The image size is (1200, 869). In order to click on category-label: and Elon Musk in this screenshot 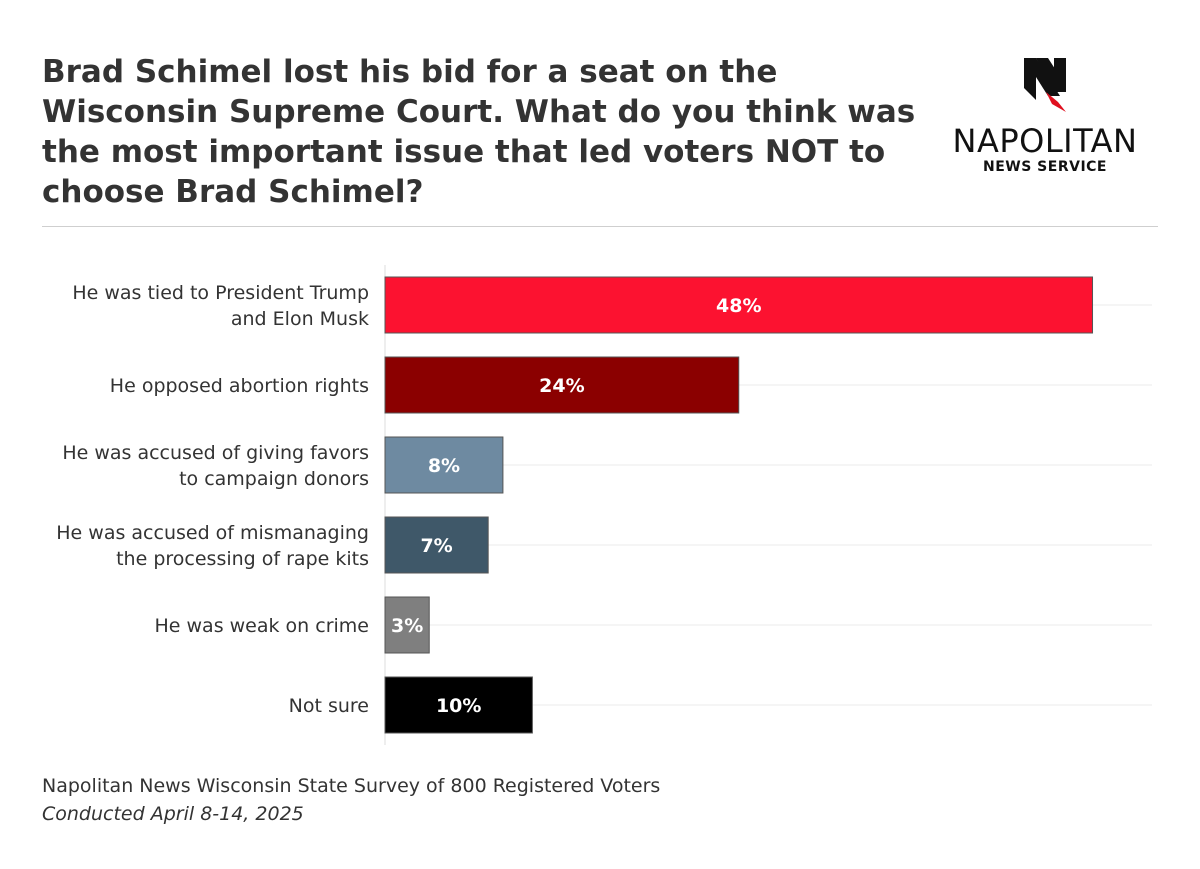, I will do `click(300, 319)`.